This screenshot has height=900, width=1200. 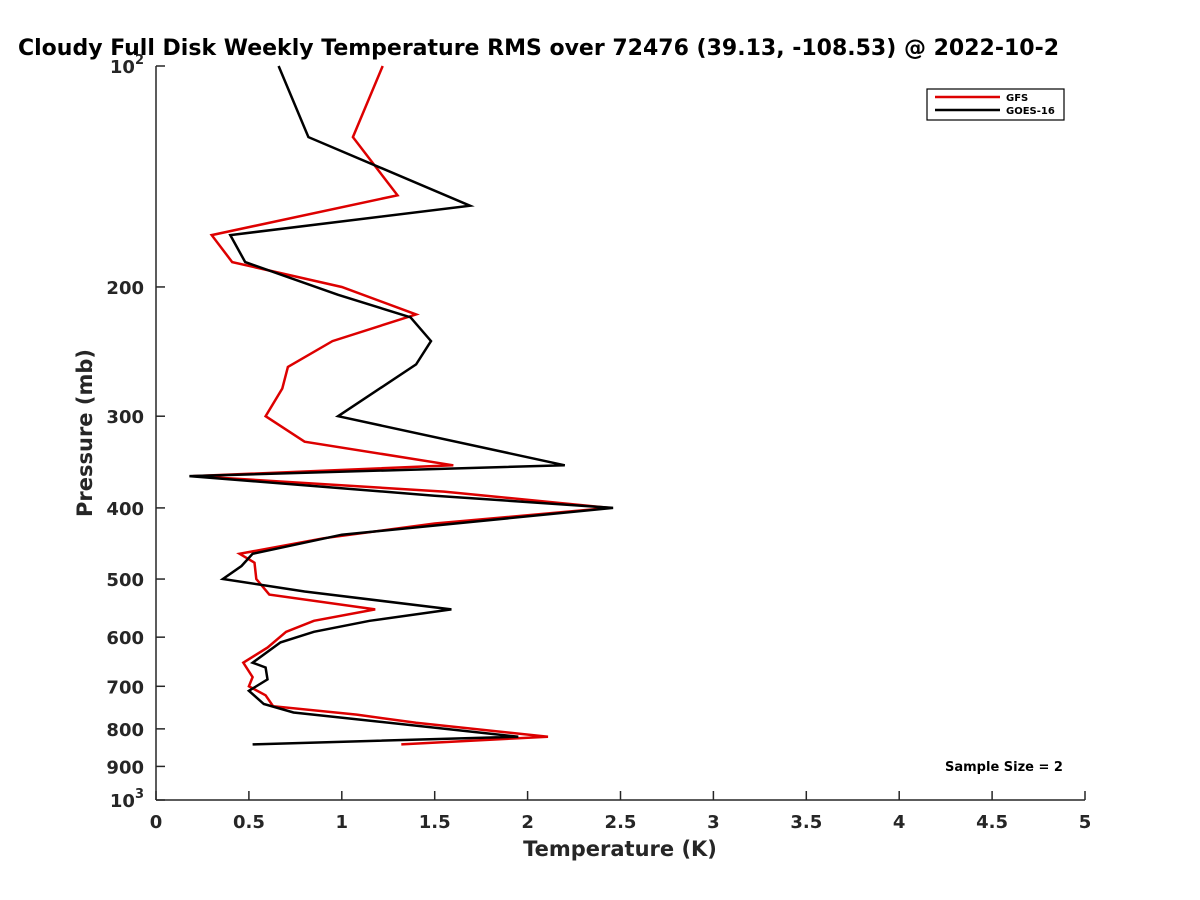 What do you see at coordinates (899, 822) in the screenshot?
I see `x-tick-label: 4` at bounding box center [899, 822].